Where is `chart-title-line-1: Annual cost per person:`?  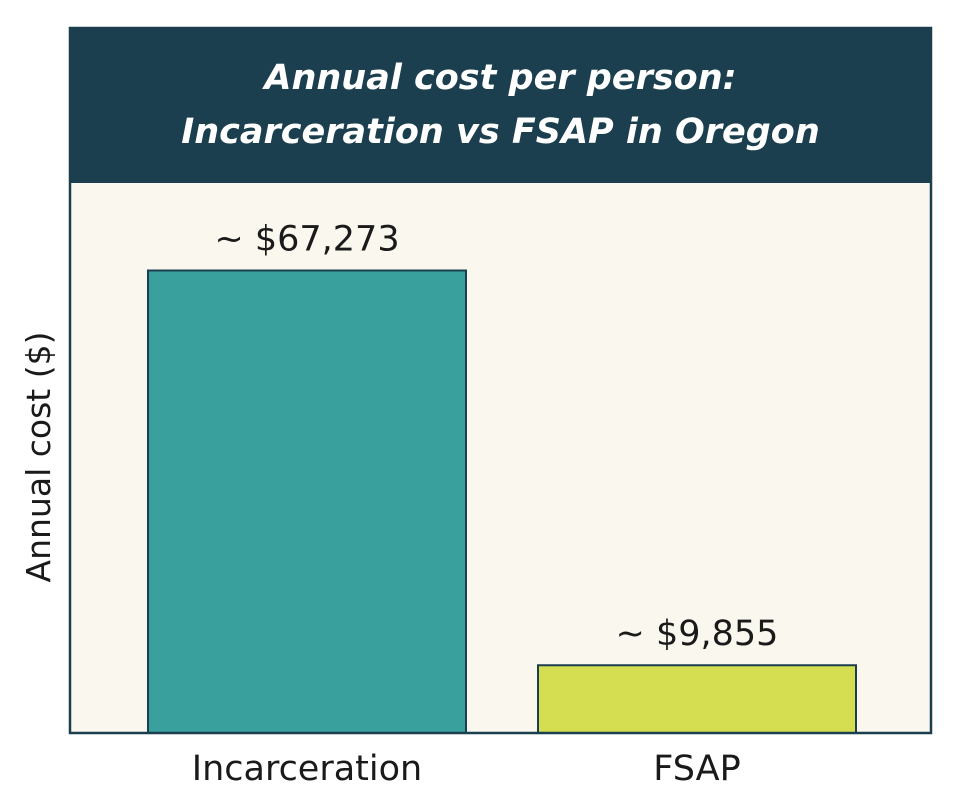
chart-title-line-1: Annual cost per person: is located at coordinates (498, 78).